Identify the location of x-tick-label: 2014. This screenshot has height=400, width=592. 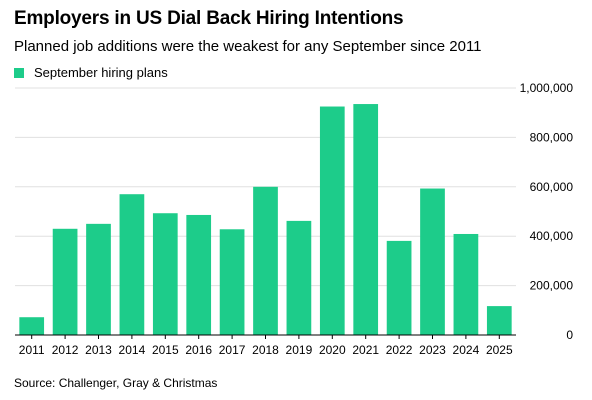
(132, 350).